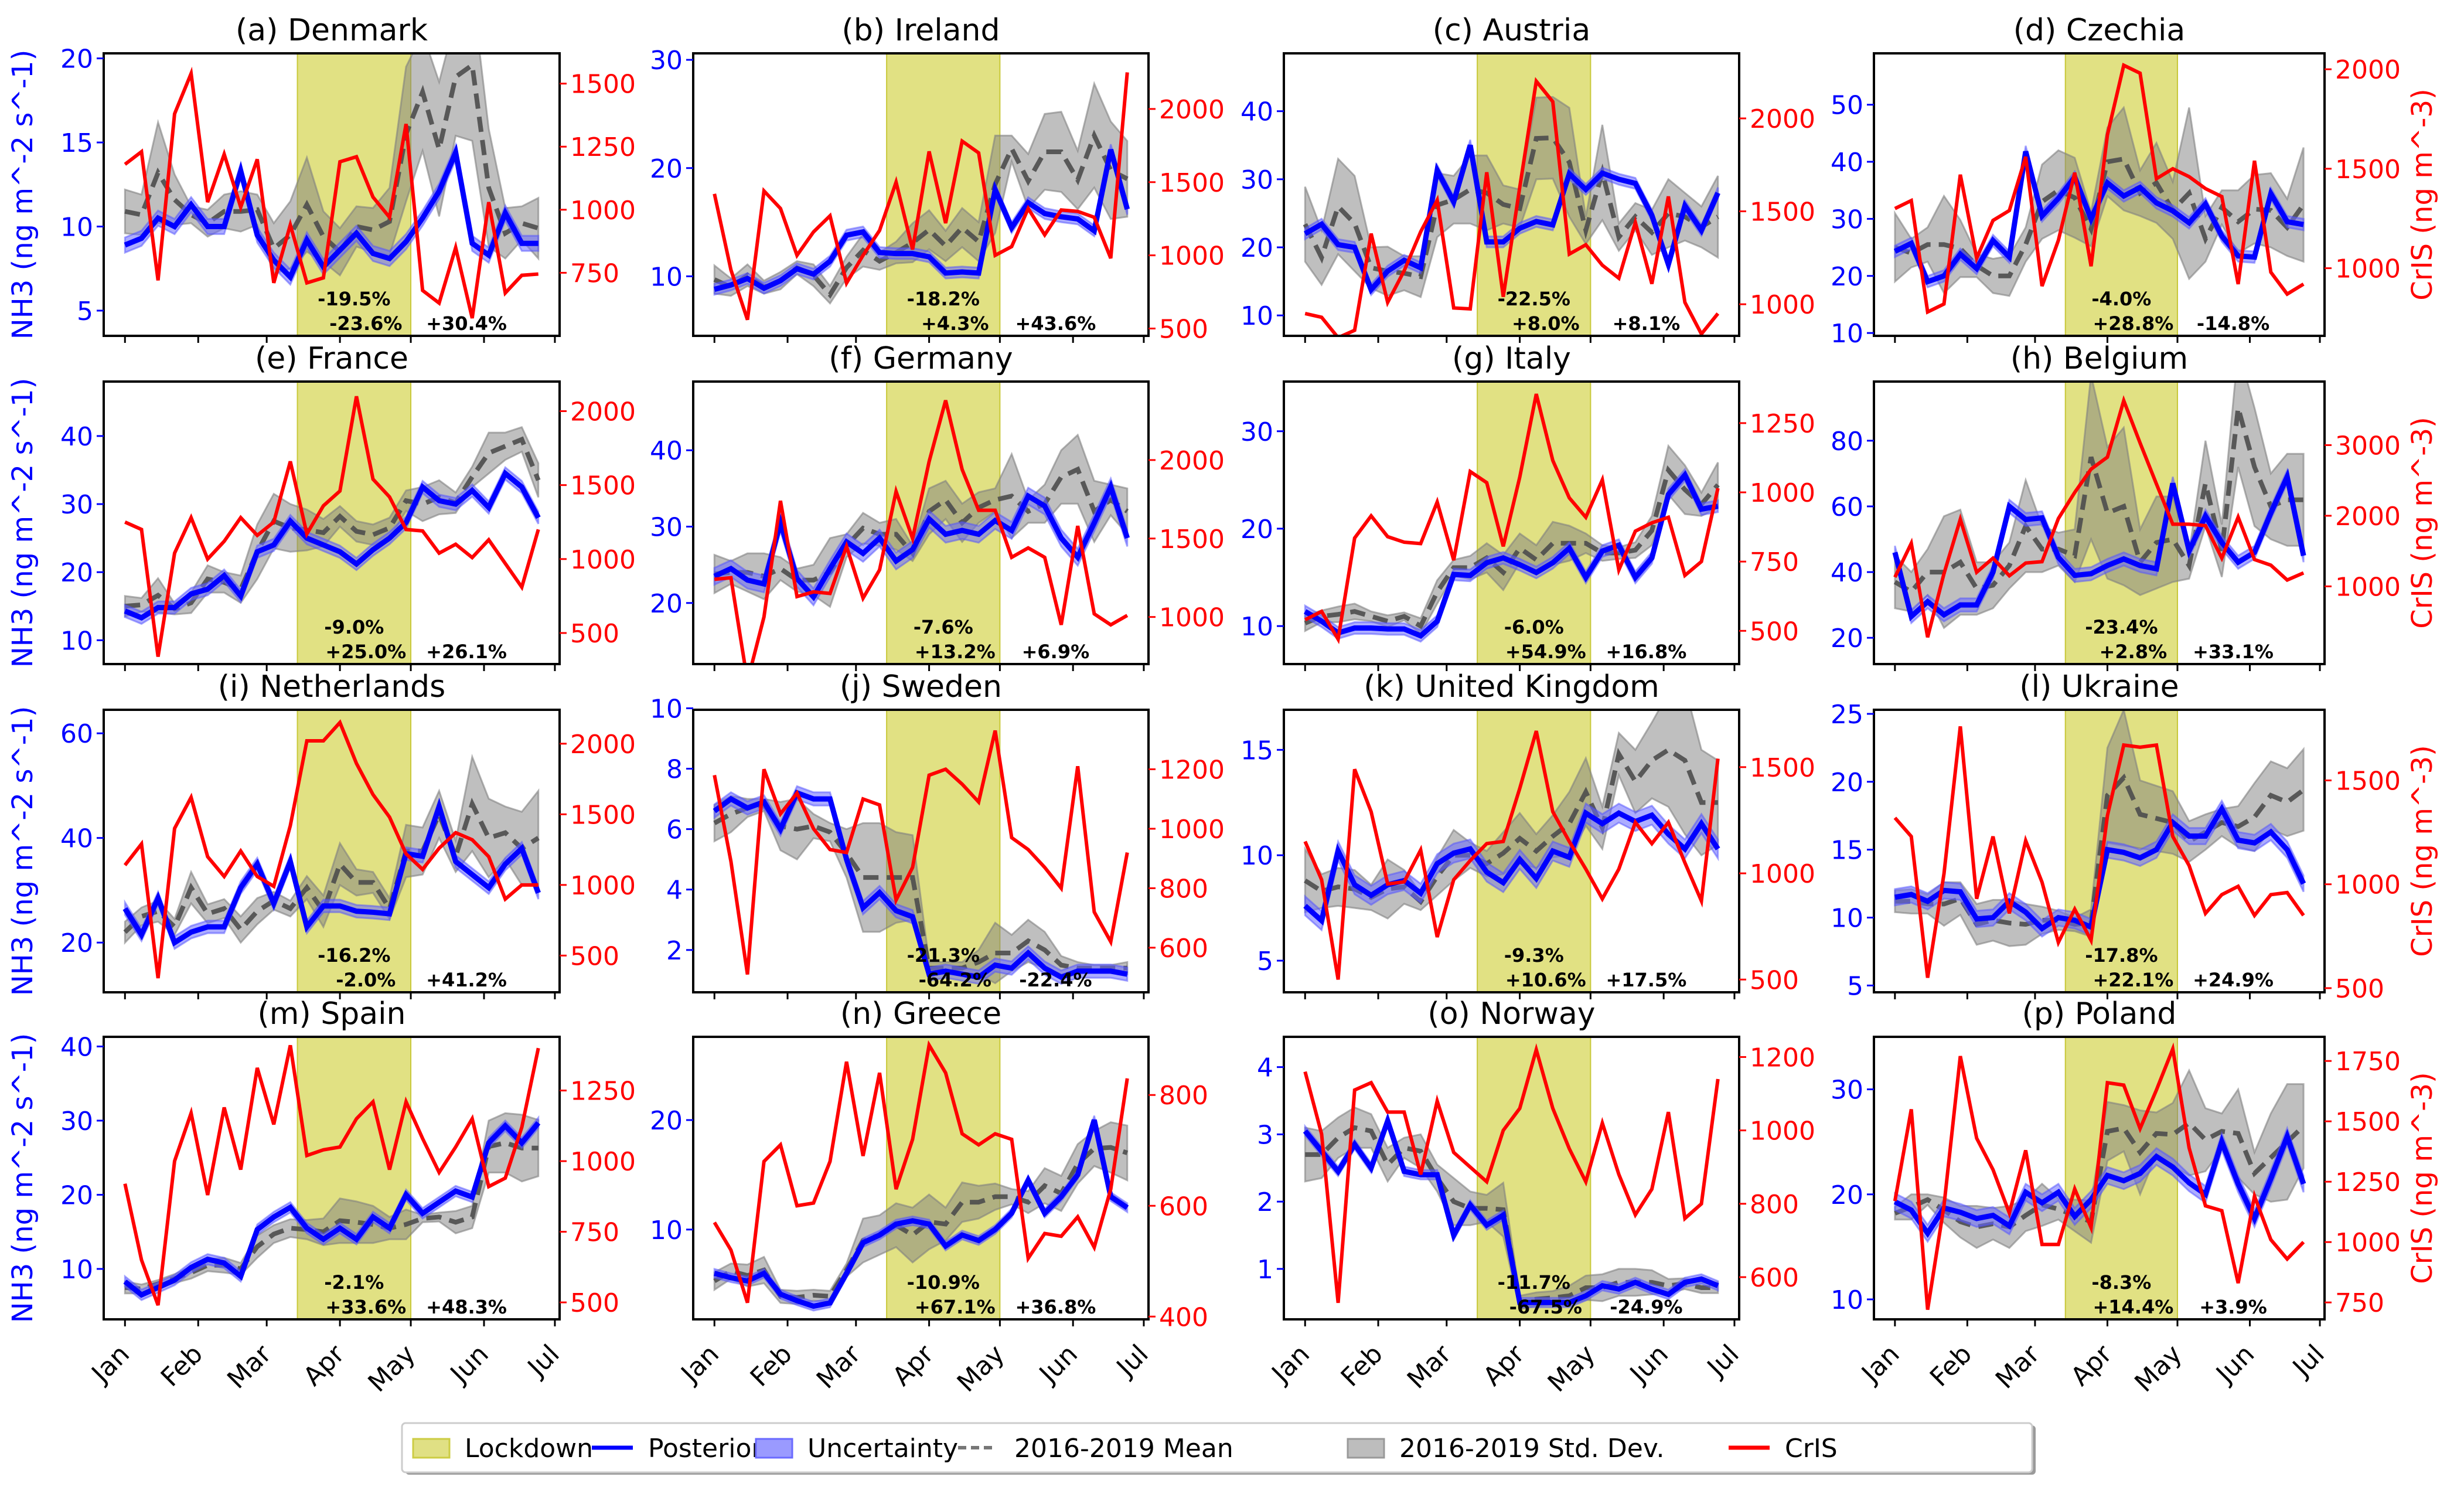  What do you see at coordinates (1775, 631) in the screenshot?
I see `right-y-tick-label: 500` at bounding box center [1775, 631].